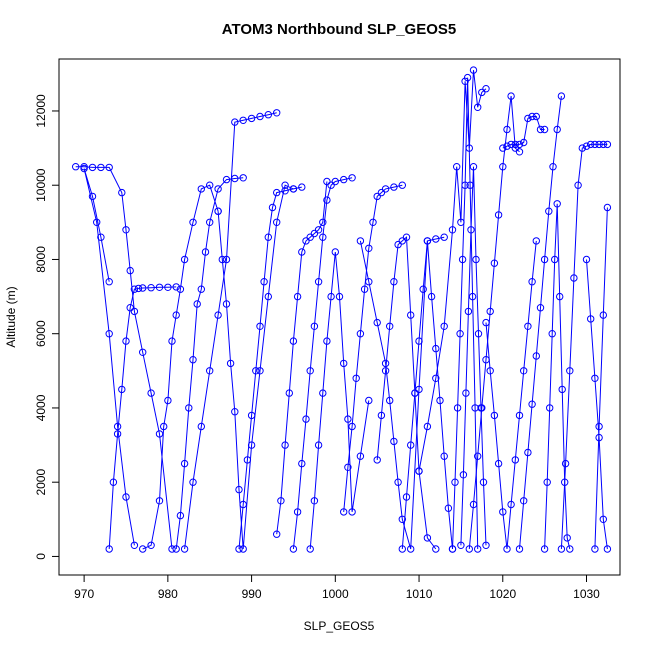  I want to click on x-axis: 970 980 990 1000 1010 1020 1030, so click(337, 587).